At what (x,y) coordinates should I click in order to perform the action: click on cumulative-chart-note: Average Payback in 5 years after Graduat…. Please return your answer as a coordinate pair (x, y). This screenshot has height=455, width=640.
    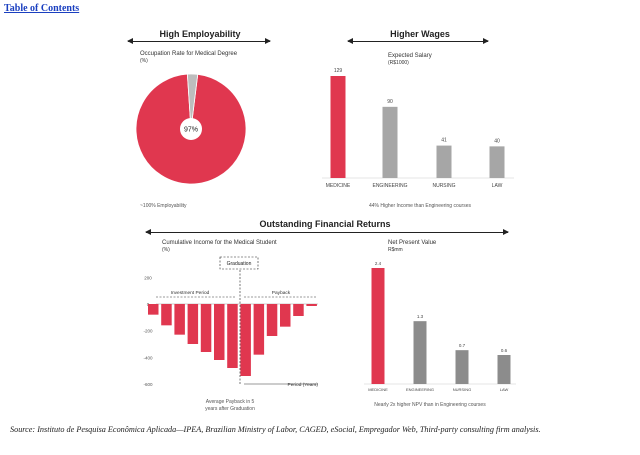
    Looking at the image, I should click on (230, 405).